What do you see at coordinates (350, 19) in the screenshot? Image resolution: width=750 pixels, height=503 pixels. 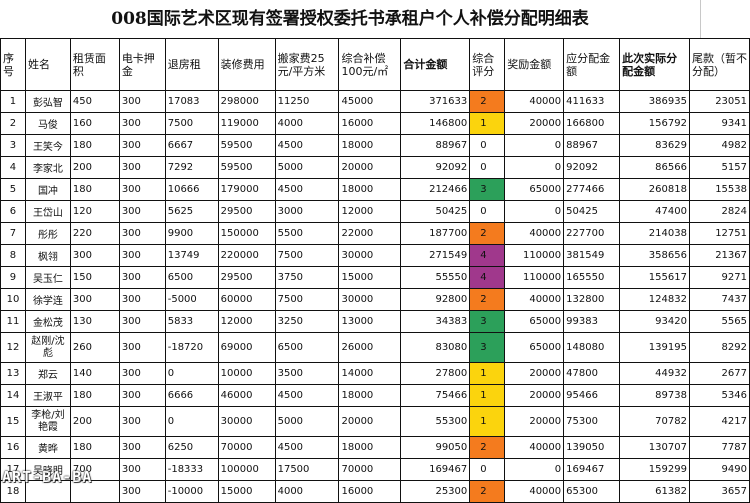 I see `page-title: 008国际艺术区现有签署授权委托书承租户个人补偿分配明细表` at bounding box center [350, 19].